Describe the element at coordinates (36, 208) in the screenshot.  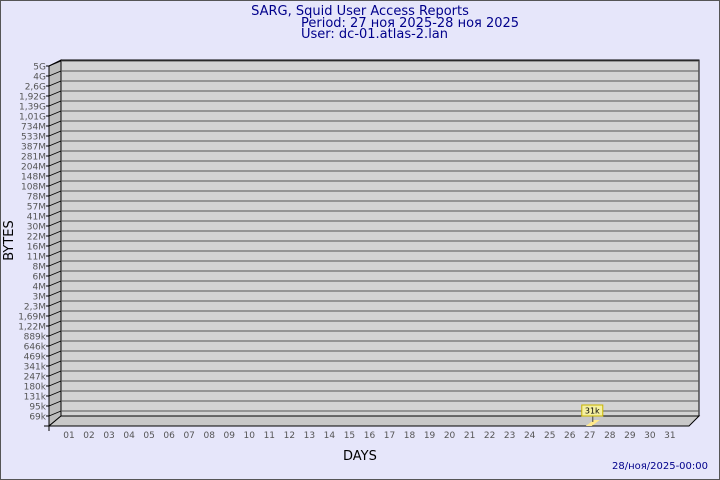
I see `y-tick-label: 57M` at that location.